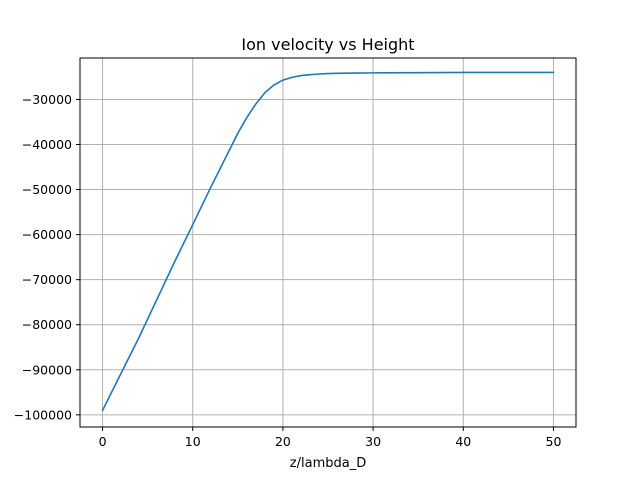 The height and width of the screenshot is (480, 640). I want to click on x-tick-label: 10, so click(193, 441).